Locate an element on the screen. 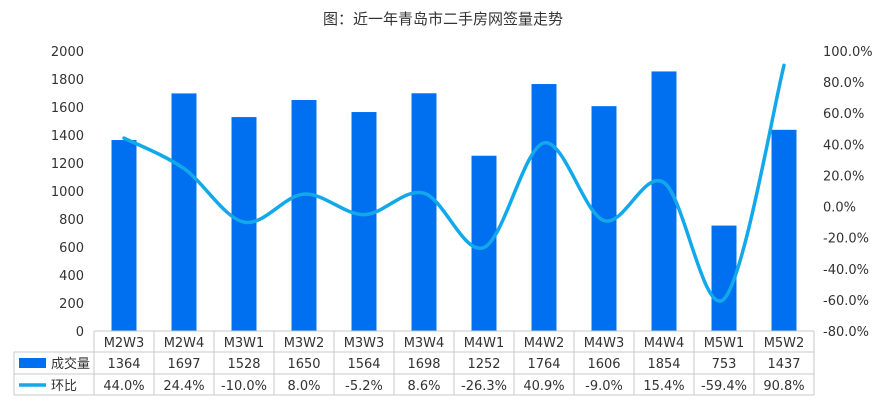 The width and height of the screenshot is (886, 412). bar-data-label: 1606 is located at coordinates (603, 364).